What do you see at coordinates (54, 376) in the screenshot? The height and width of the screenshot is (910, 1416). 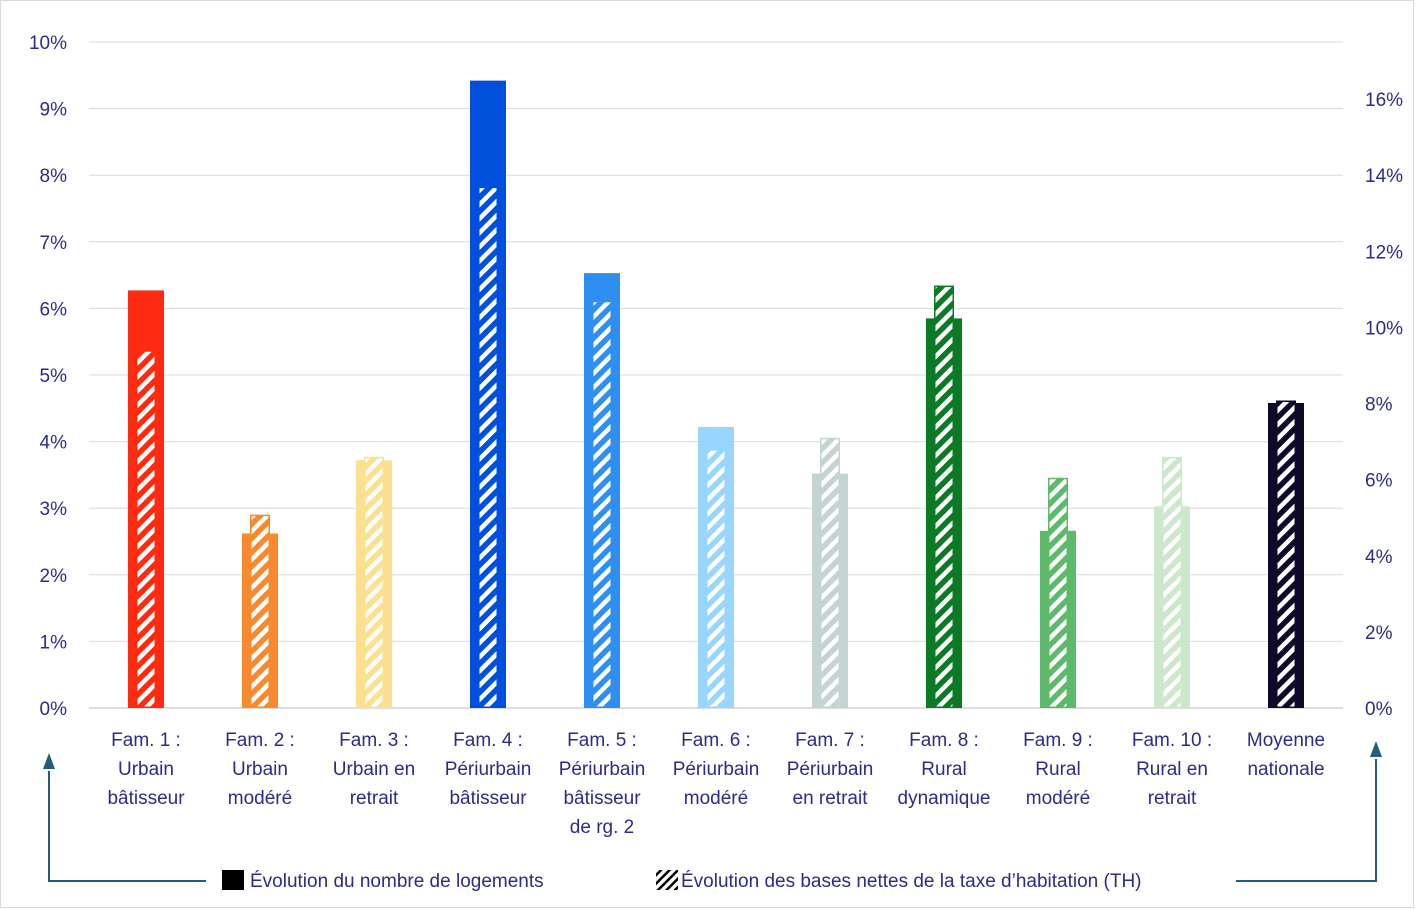 I see `left-tick-label: 5%` at bounding box center [54, 376].